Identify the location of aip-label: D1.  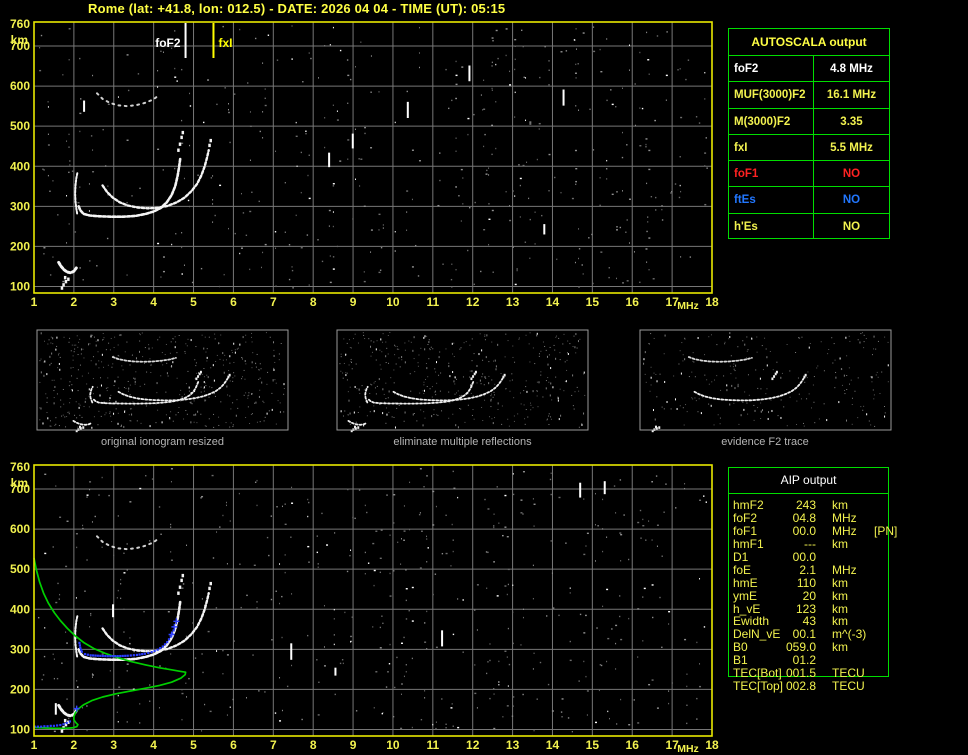
(741, 556).